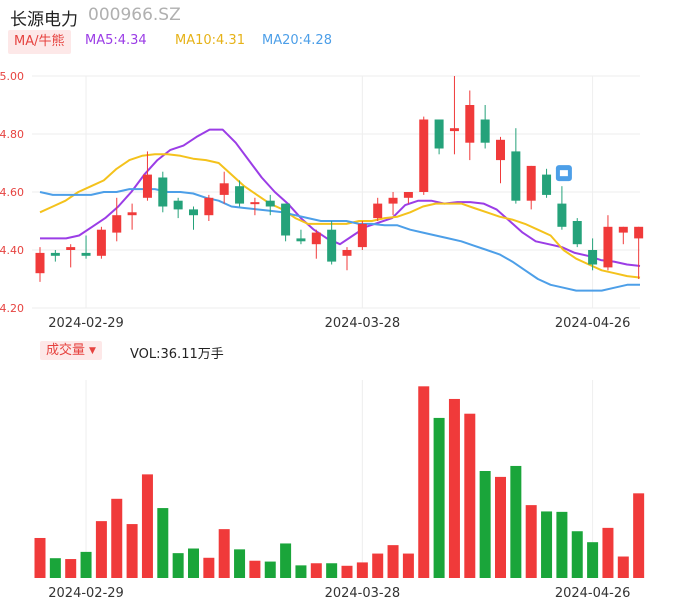 The height and width of the screenshot is (606, 686). Describe the element at coordinates (92, 351) in the screenshot. I see `caret-down-icon: ▼` at that location.